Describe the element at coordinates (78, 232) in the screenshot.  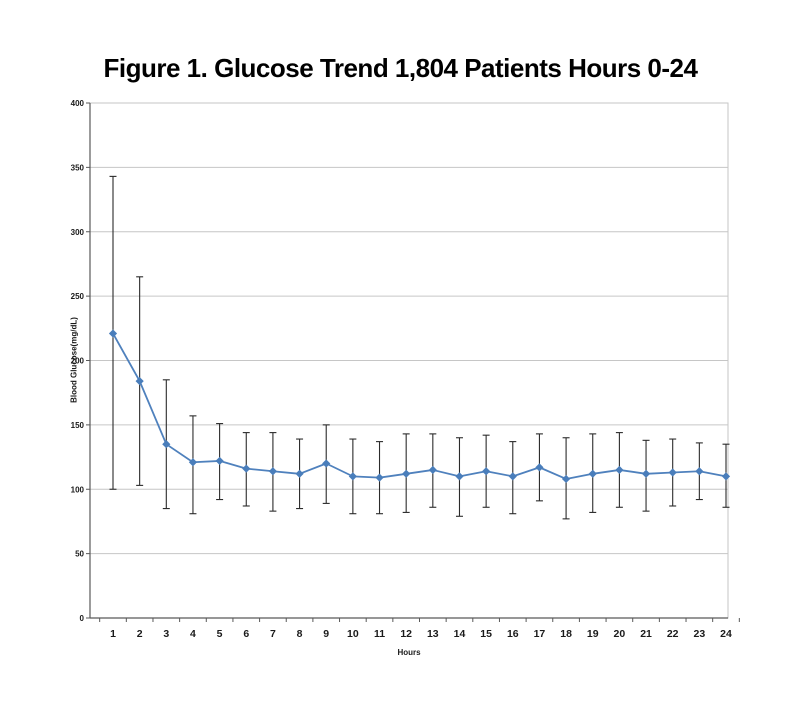
I see `y-tick-label: 300` at that location.